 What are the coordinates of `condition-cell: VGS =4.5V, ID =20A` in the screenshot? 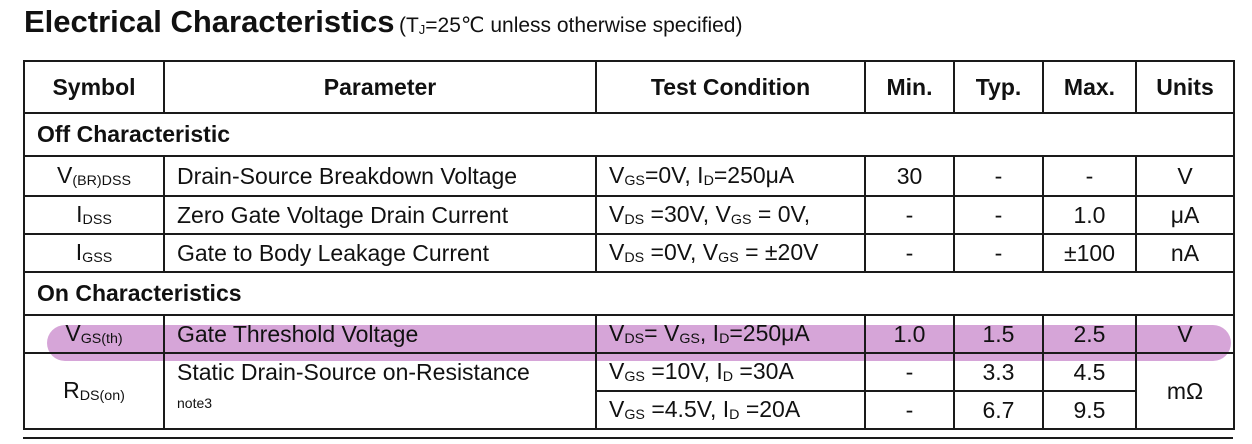 It's located at (730, 410).